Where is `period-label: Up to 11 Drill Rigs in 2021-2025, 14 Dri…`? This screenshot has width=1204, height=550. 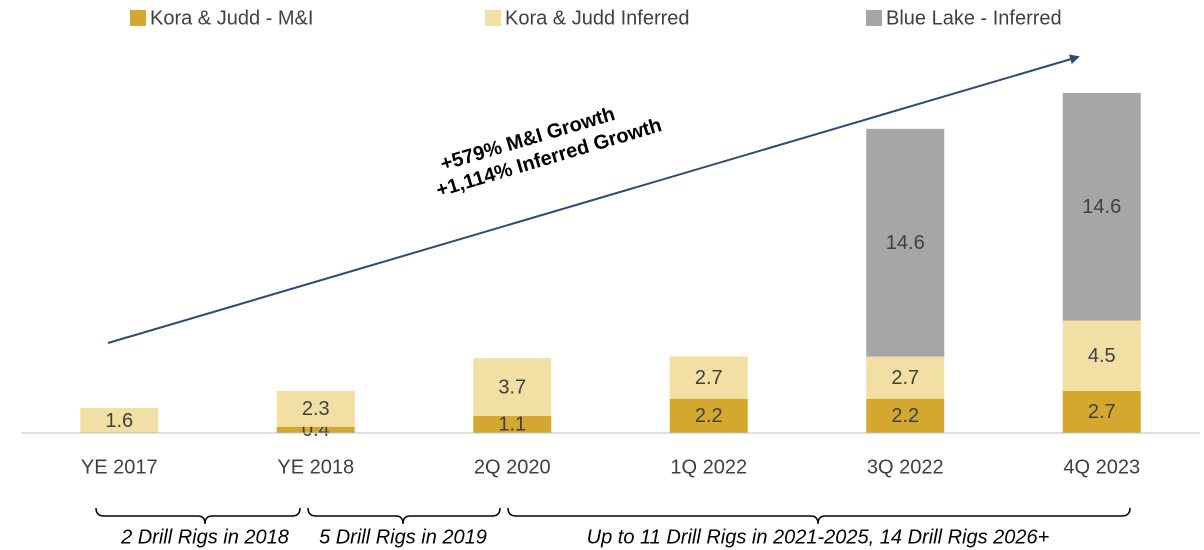 period-label: Up to 11 Drill Rigs in 2021-2025, 14 Dri… is located at coordinates (818, 537).